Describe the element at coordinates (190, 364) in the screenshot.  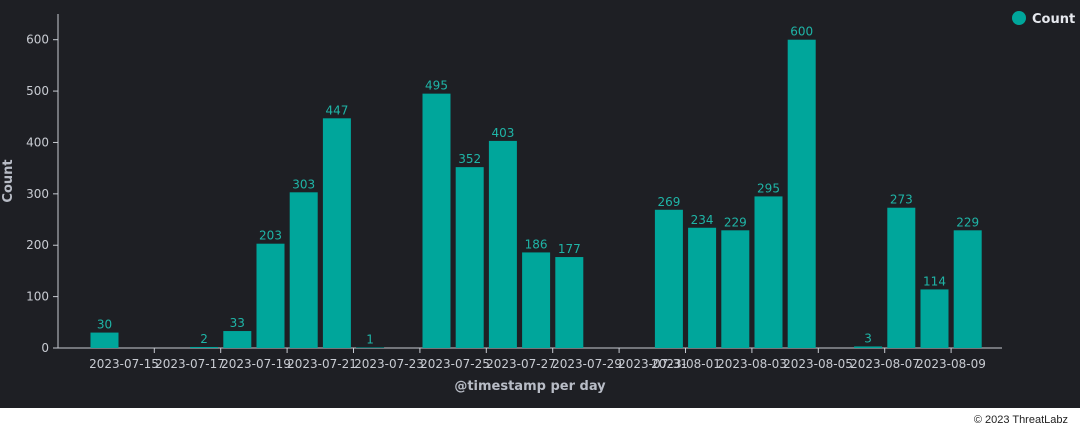
I see `x-tick-label: 2023-07-17` at that location.